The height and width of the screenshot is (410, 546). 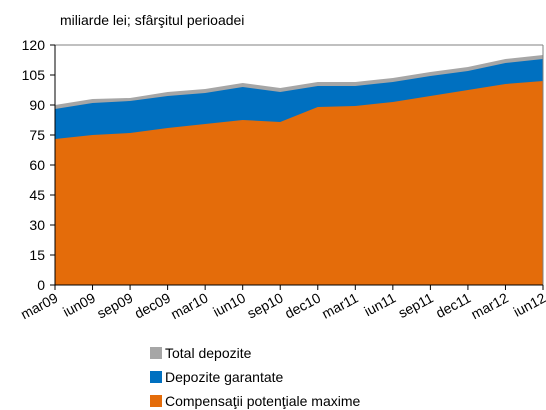 What do you see at coordinates (528, 304) in the screenshot?
I see `x-tick-label: iun12` at bounding box center [528, 304].